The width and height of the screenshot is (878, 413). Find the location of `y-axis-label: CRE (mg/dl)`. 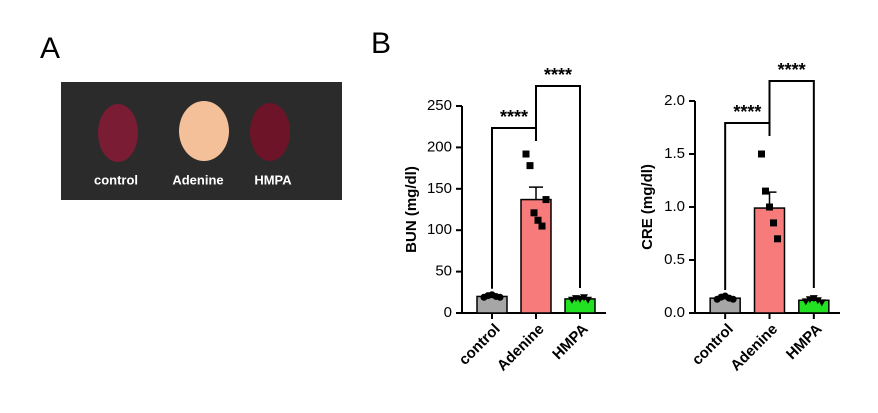

y-axis-label: CRE (mg/dl) is located at coordinates (647, 207).